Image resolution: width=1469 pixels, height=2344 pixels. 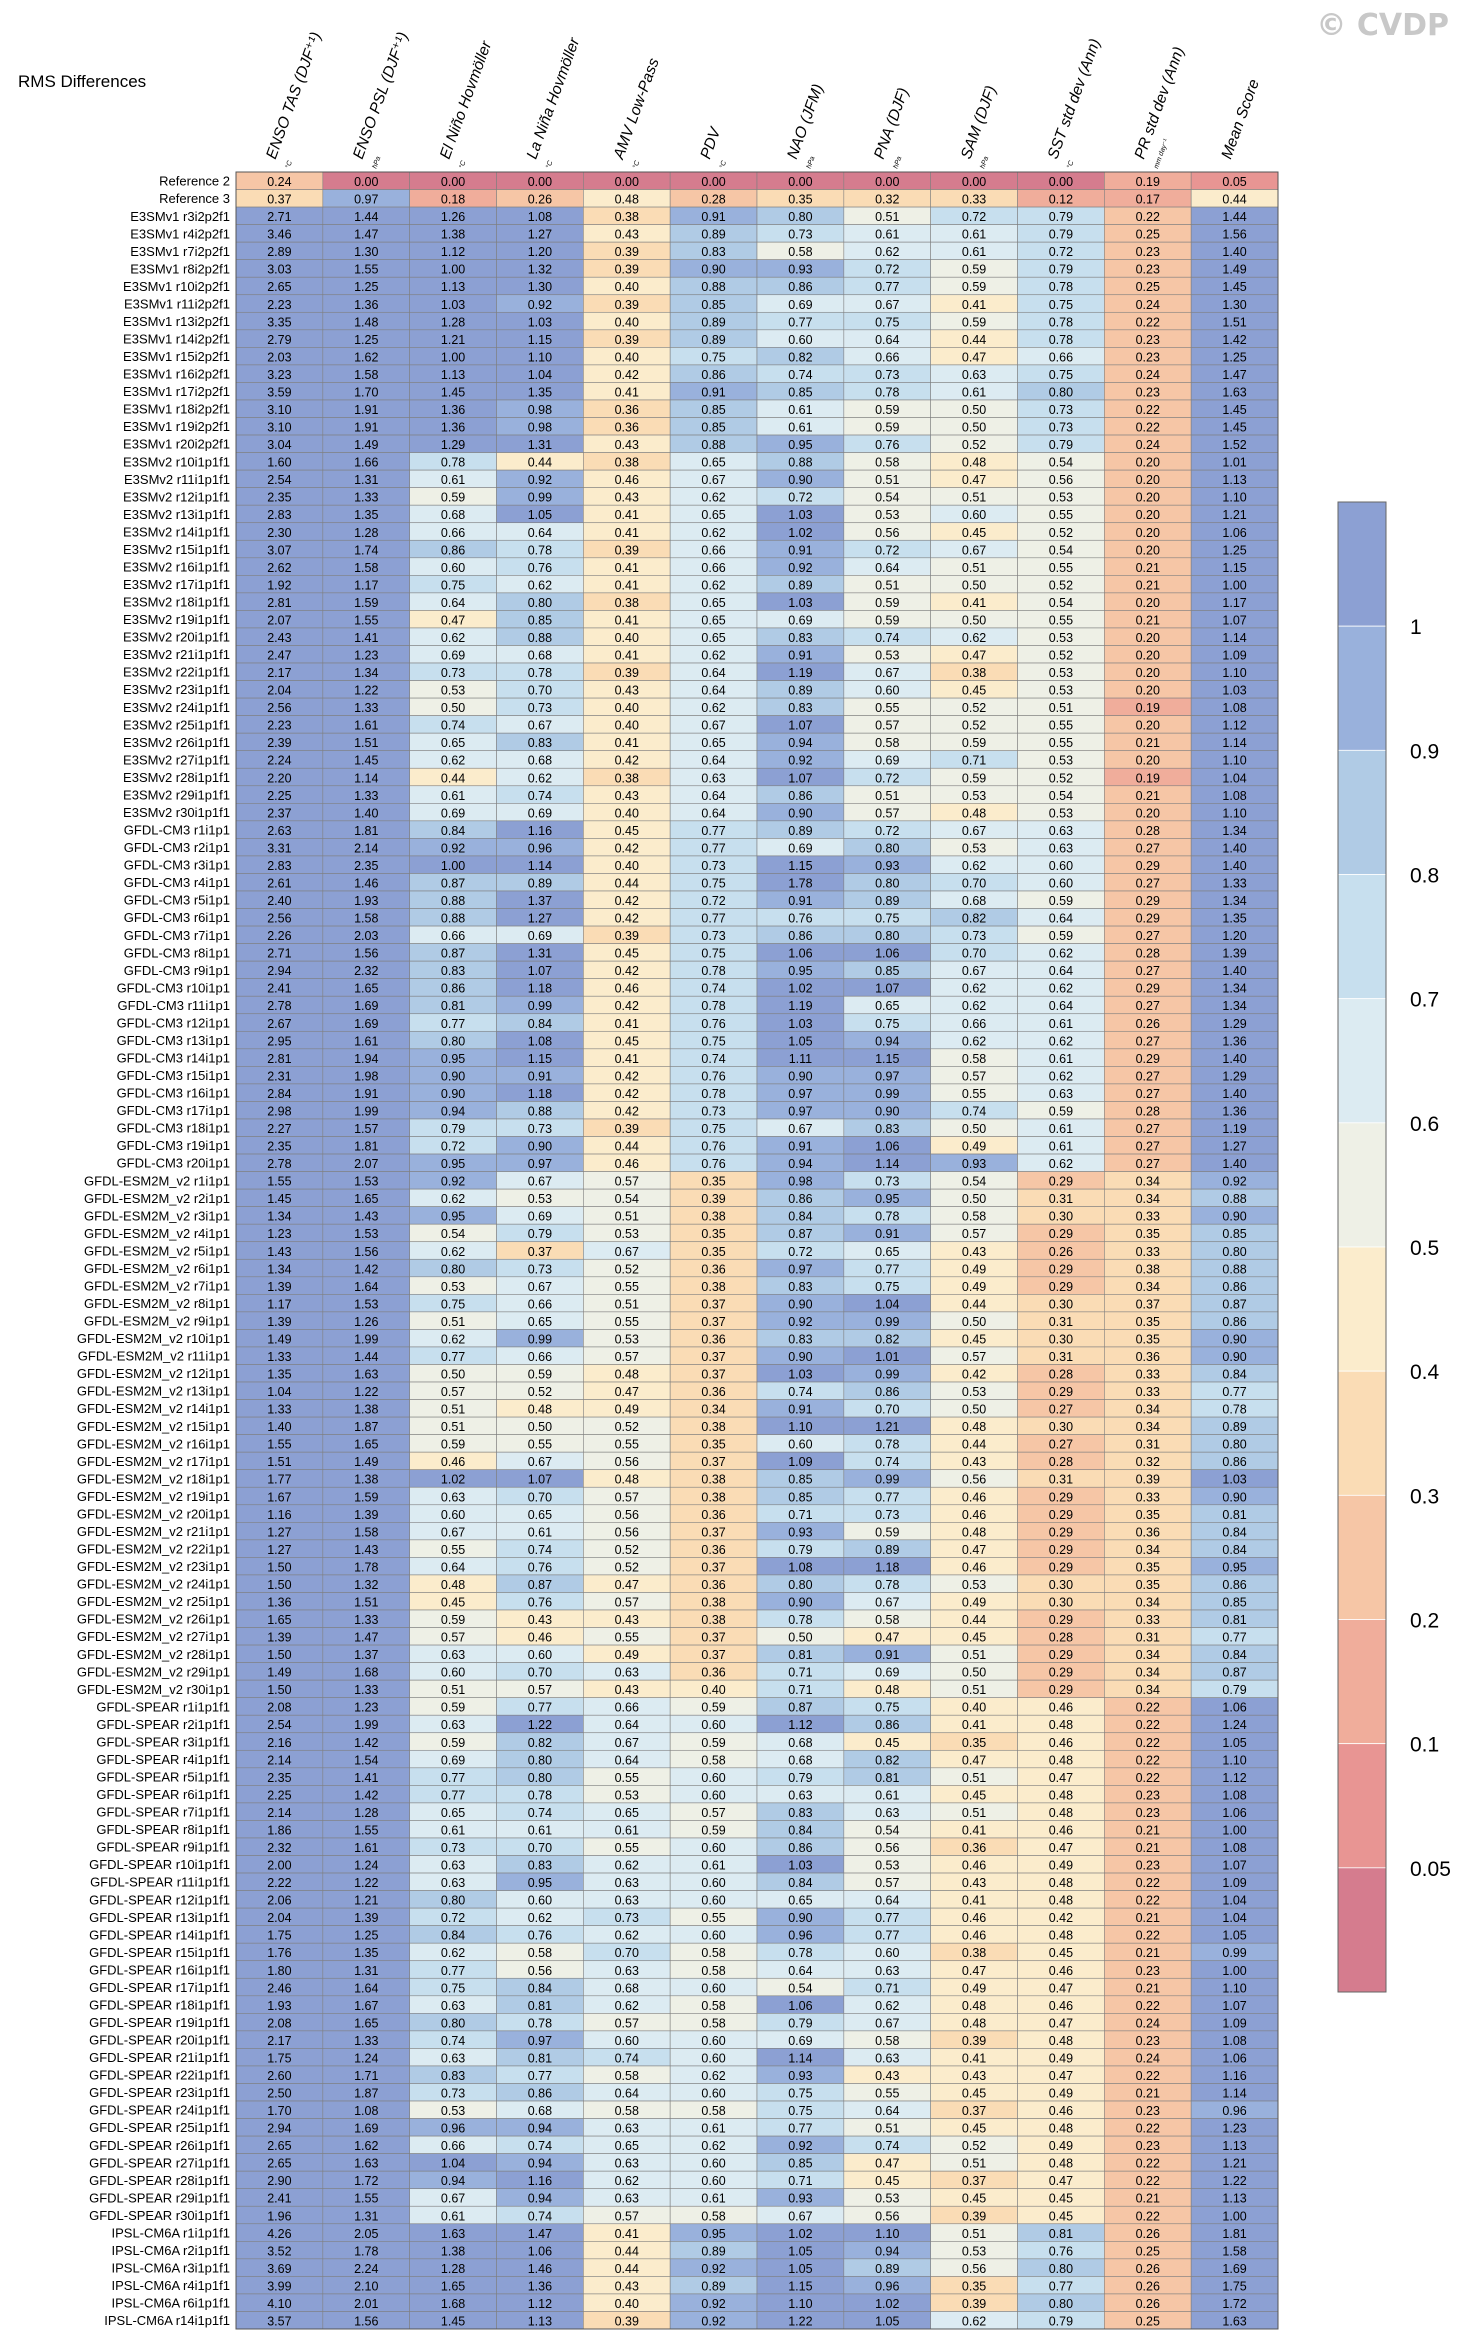 What do you see at coordinates (366, 883) in the screenshot?
I see `cell-value: 1.46` at bounding box center [366, 883].